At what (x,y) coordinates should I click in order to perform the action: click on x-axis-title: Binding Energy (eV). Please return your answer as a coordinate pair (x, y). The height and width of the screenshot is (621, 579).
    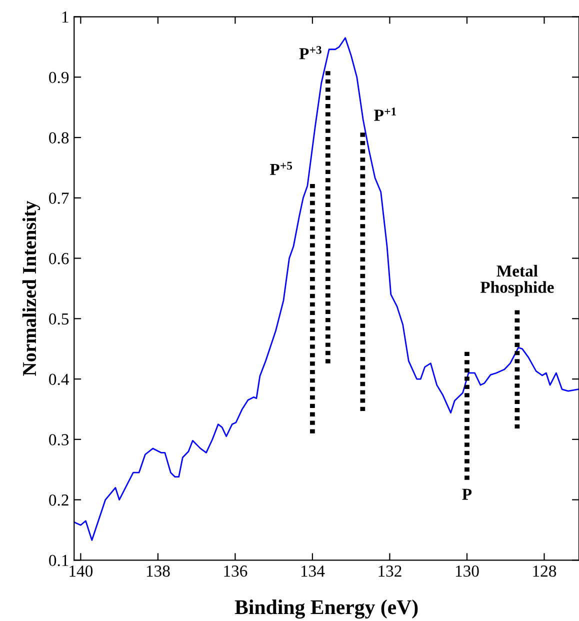
    Looking at the image, I should click on (326, 609).